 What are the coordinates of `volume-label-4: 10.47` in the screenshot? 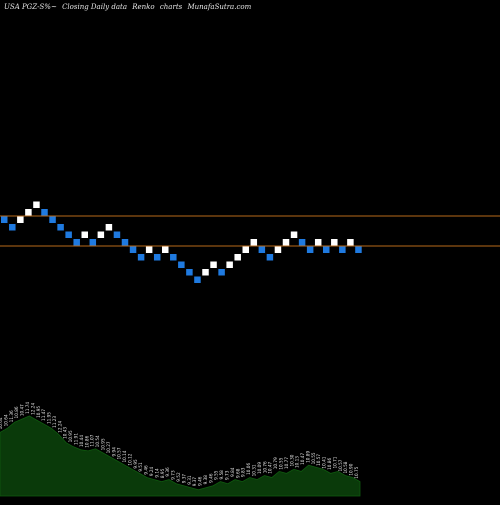 It's located at (22, 410).